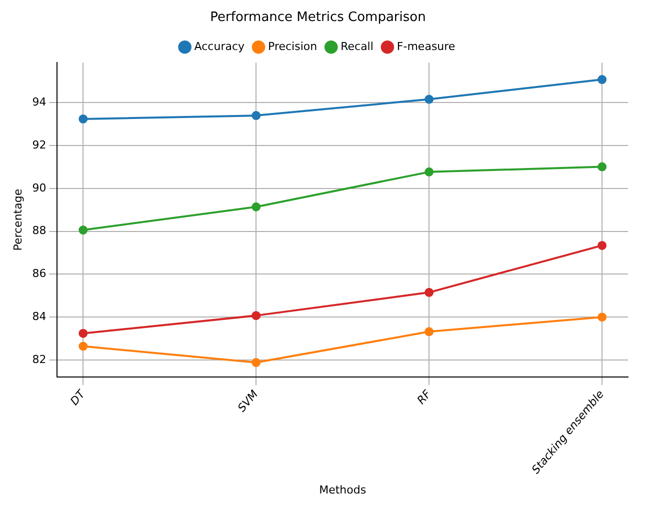 This screenshot has width=656, height=509. Describe the element at coordinates (220, 46) in the screenshot. I see `legend-label: Accuracy` at that location.